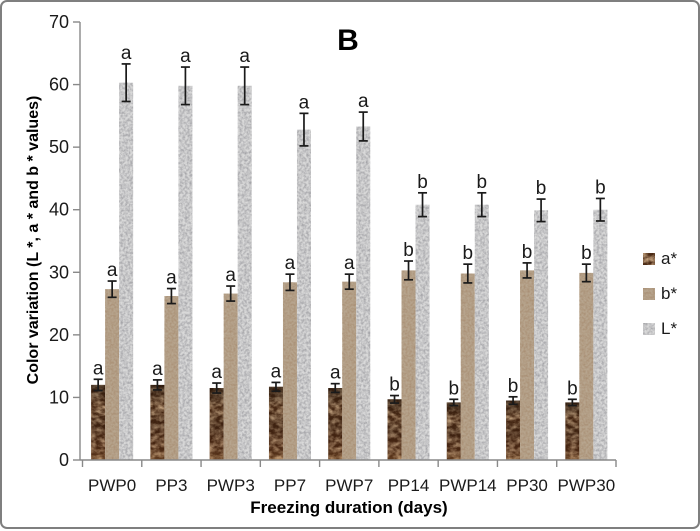 The height and width of the screenshot is (531, 700). What do you see at coordinates (660, 259) in the screenshot?
I see `legend-item-a-star: a*` at bounding box center [660, 259].